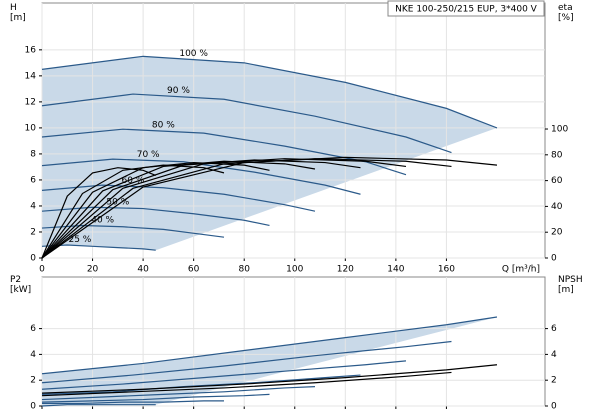 Image resolution: width=593 pixels, height=415 pixels. I want to click on curve-label: 90 %, so click(178, 91).